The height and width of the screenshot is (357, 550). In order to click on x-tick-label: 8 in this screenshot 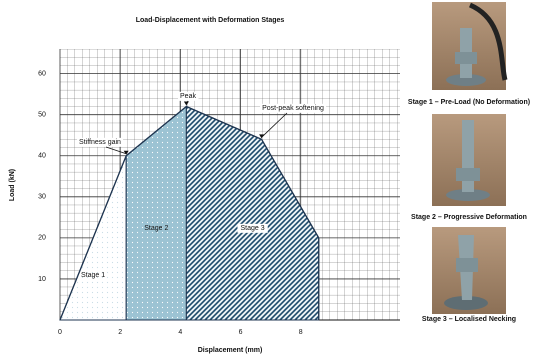, I will do `click(301, 332)`.